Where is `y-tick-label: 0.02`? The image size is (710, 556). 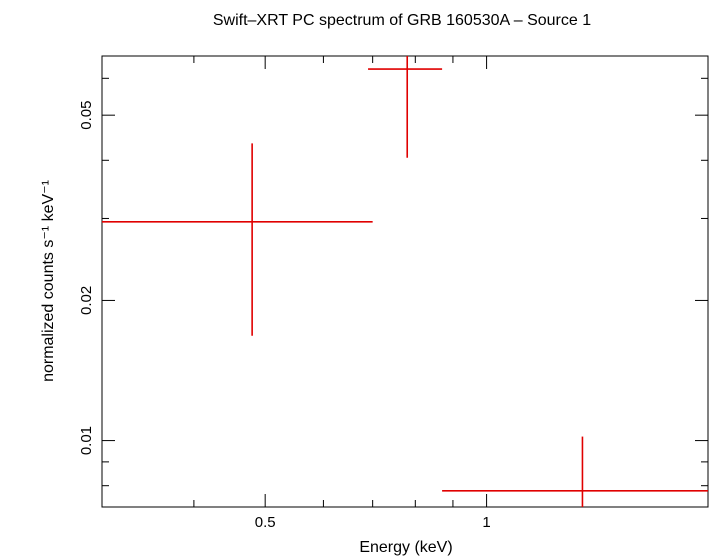 y-tick-label: 0.02 is located at coordinates (86, 300).